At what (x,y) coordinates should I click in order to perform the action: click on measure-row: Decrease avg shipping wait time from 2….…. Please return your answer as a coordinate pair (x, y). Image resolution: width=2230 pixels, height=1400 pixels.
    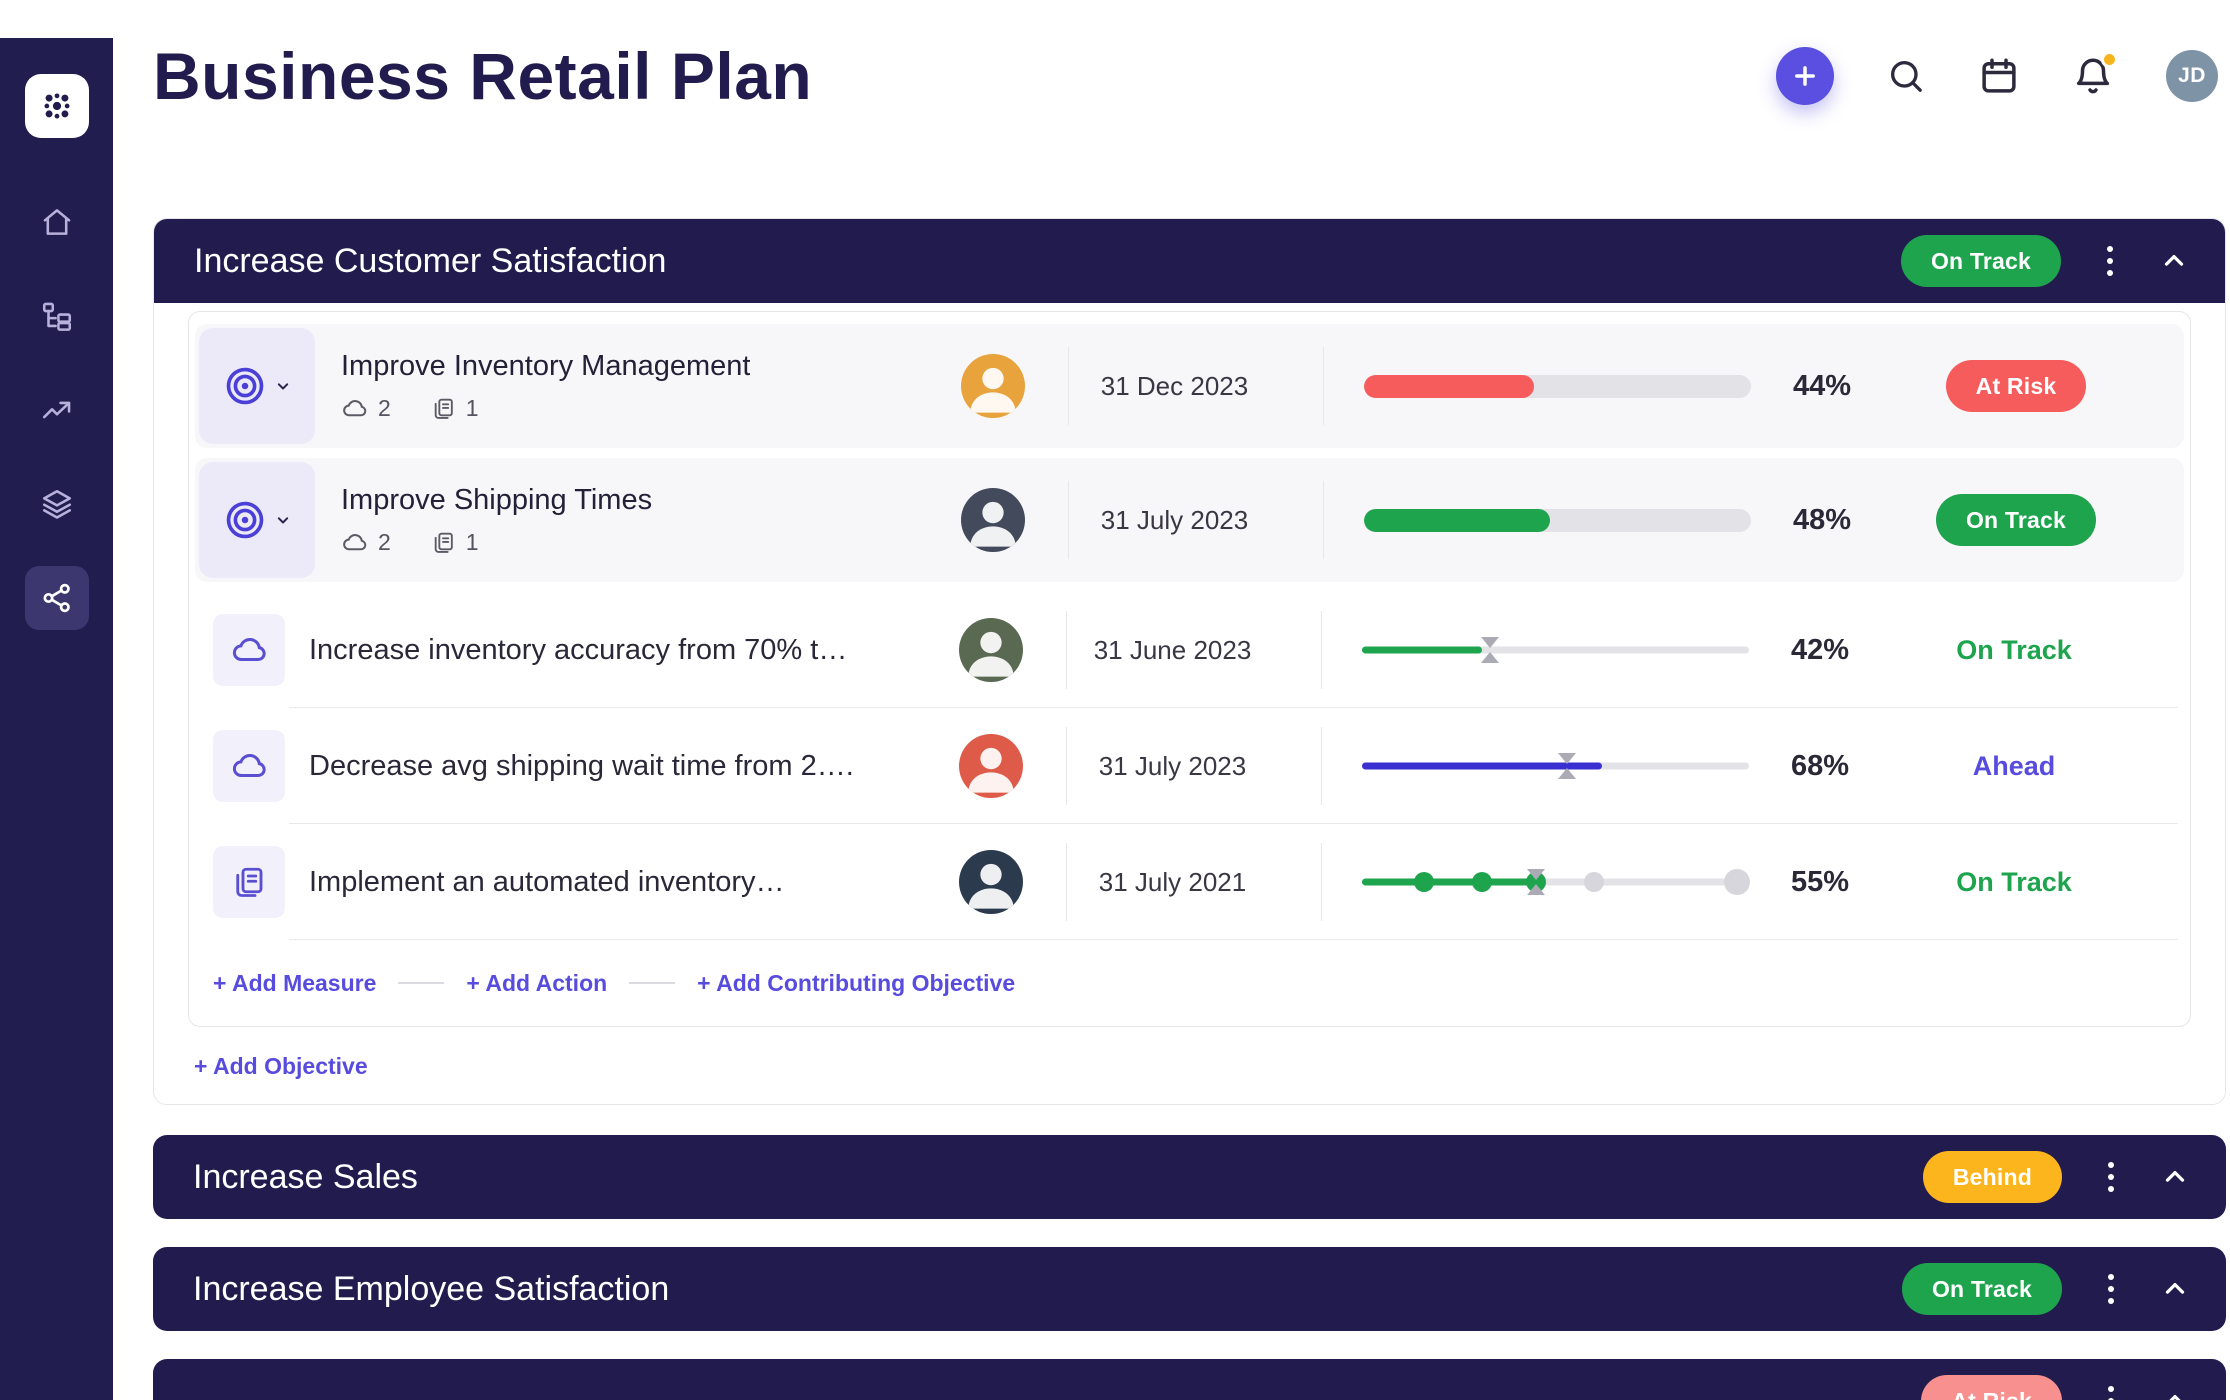
    Looking at the image, I should click on (1189, 766).